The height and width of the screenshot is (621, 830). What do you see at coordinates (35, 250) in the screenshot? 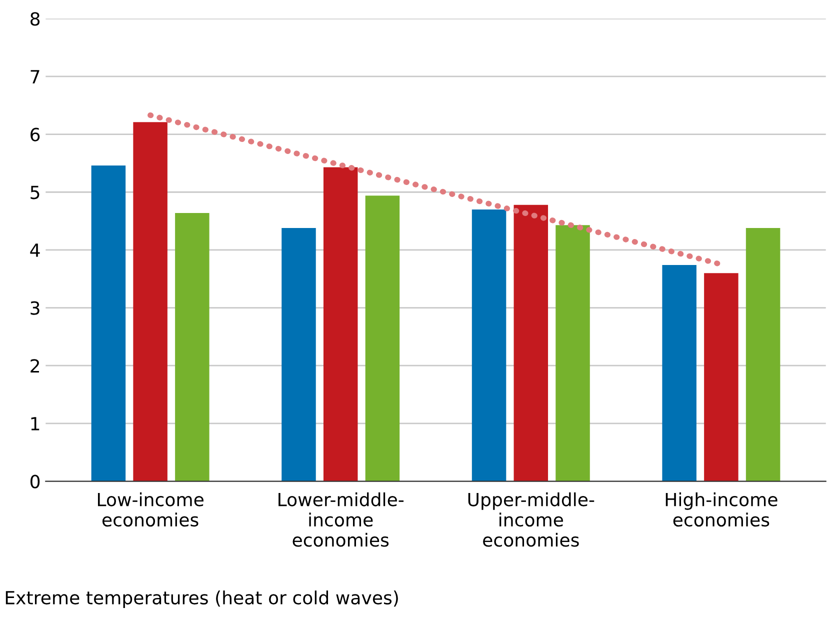
I see `y-tick-label: 4` at bounding box center [35, 250].